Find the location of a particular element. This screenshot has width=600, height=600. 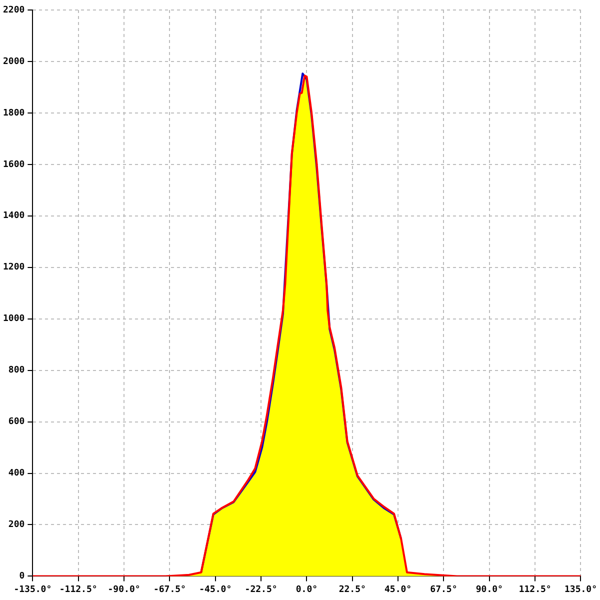

y-tick-label: 0 is located at coordinates (22, 577).